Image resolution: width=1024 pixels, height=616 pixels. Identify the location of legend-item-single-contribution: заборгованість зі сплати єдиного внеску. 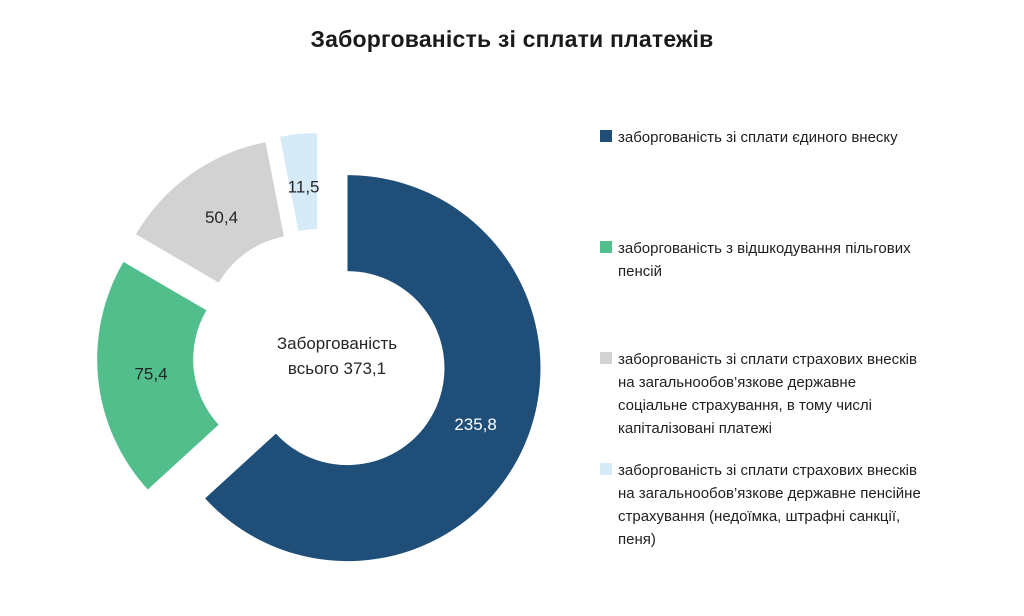
(749, 137).